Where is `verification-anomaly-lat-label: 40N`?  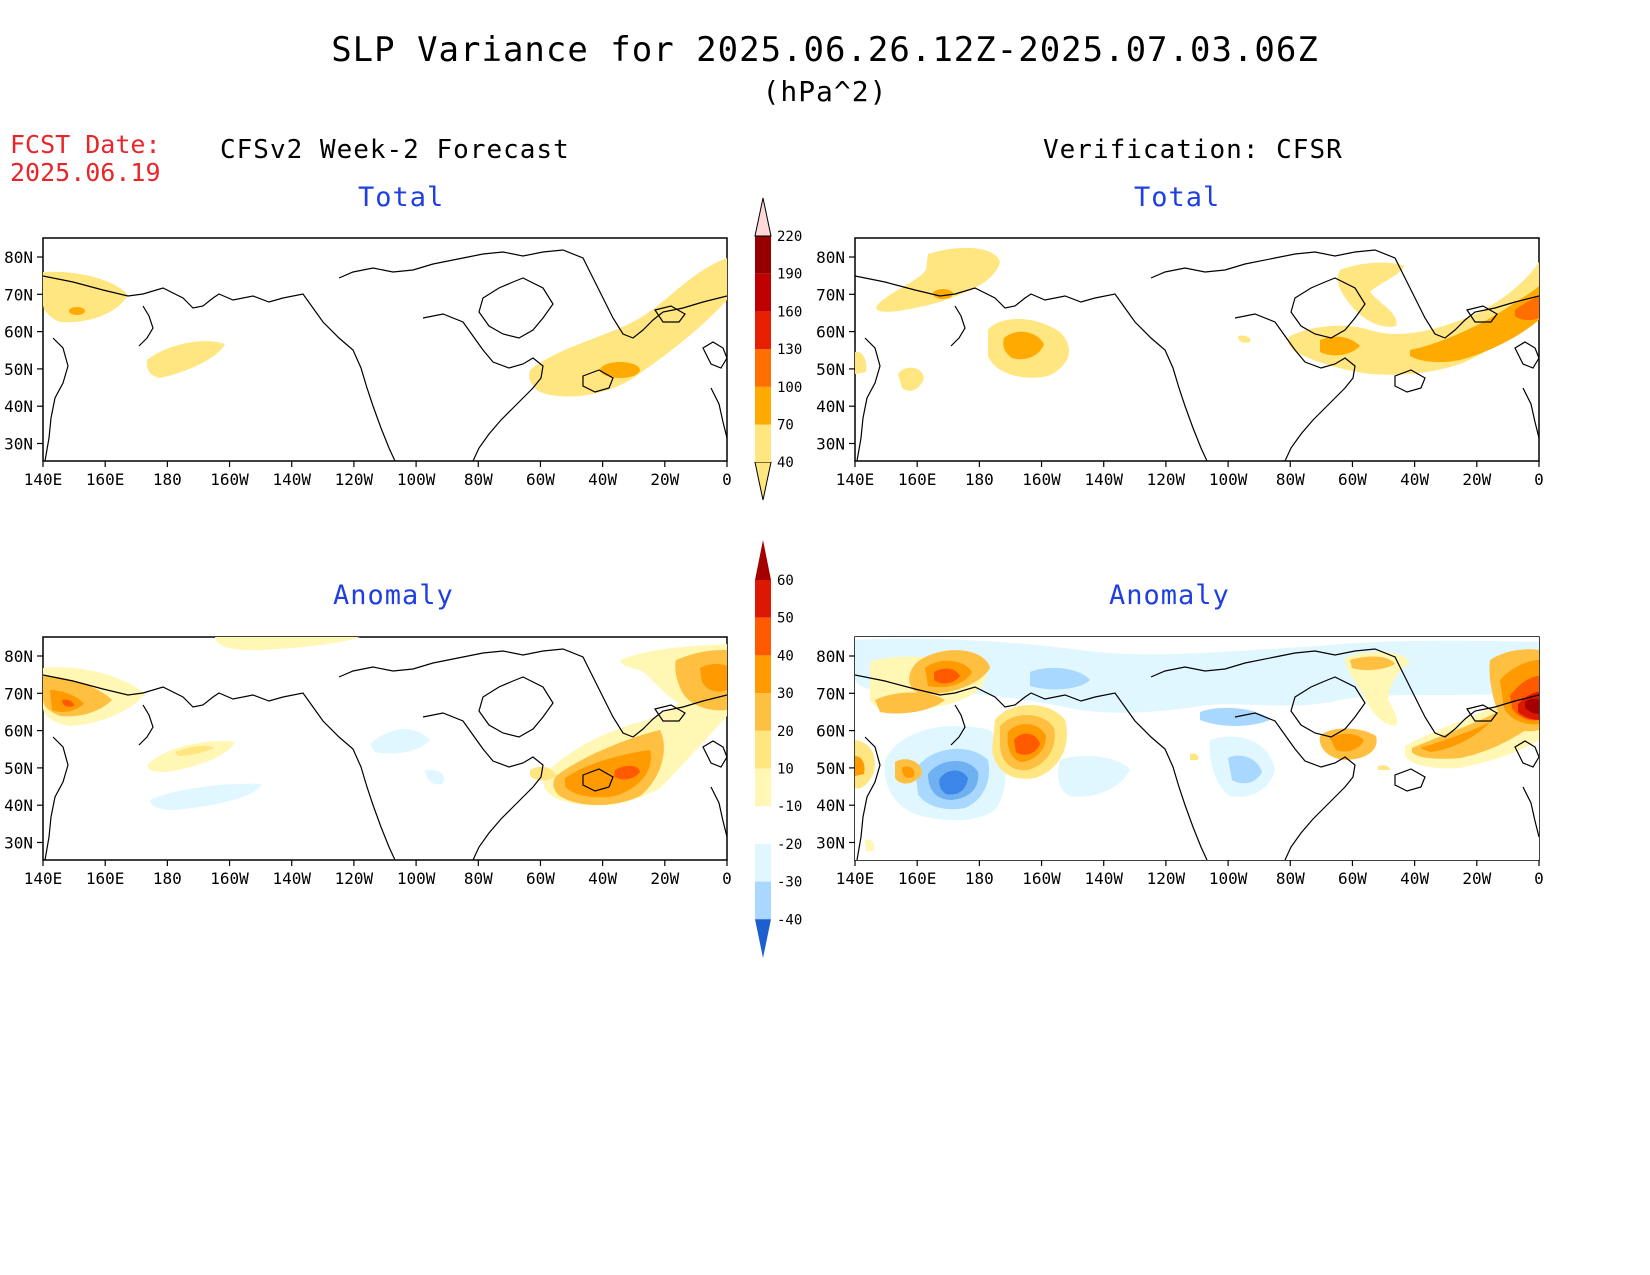 verification-anomaly-lat-label: 40N is located at coordinates (830, 805).